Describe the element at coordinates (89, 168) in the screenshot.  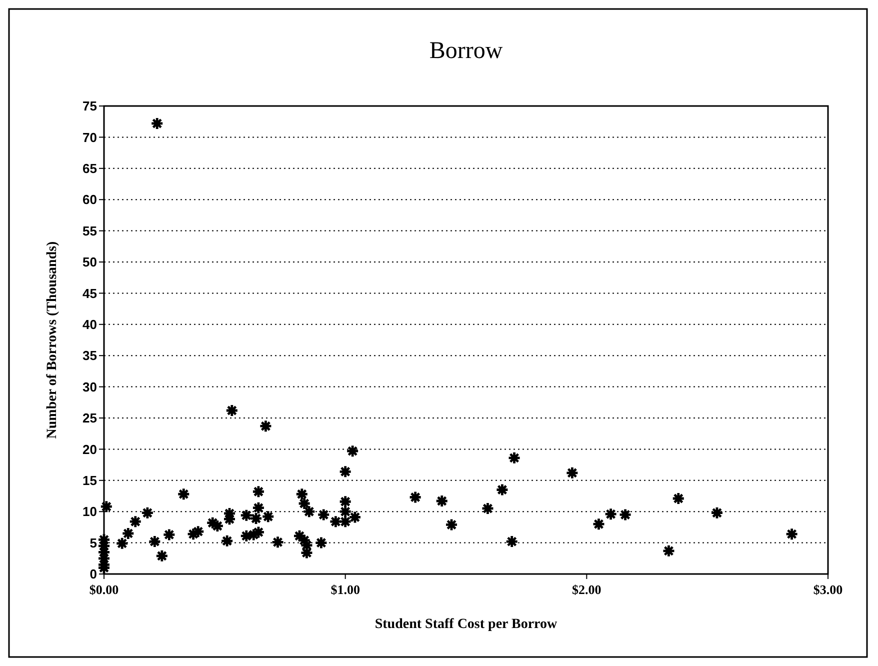
I see `y-tick-label: 65` at that location.